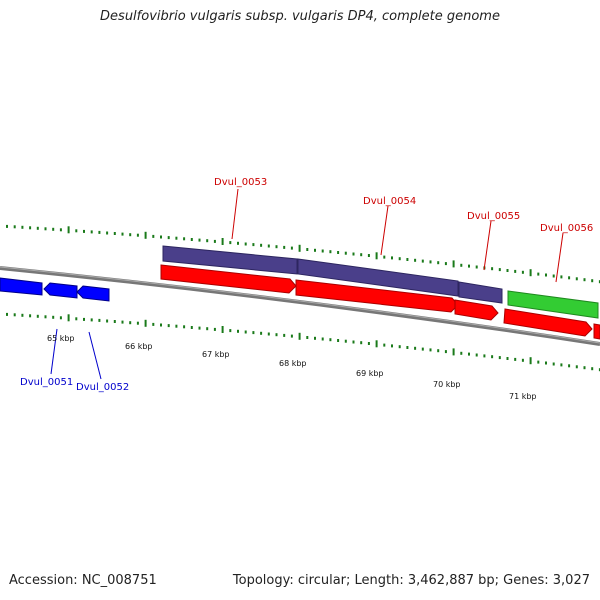 The width and height of the screenshot is (600, 600). Describe the element at coordinates (523, 396) in the screenshot. I see `scale-label-71: 71 kbp` at that location.